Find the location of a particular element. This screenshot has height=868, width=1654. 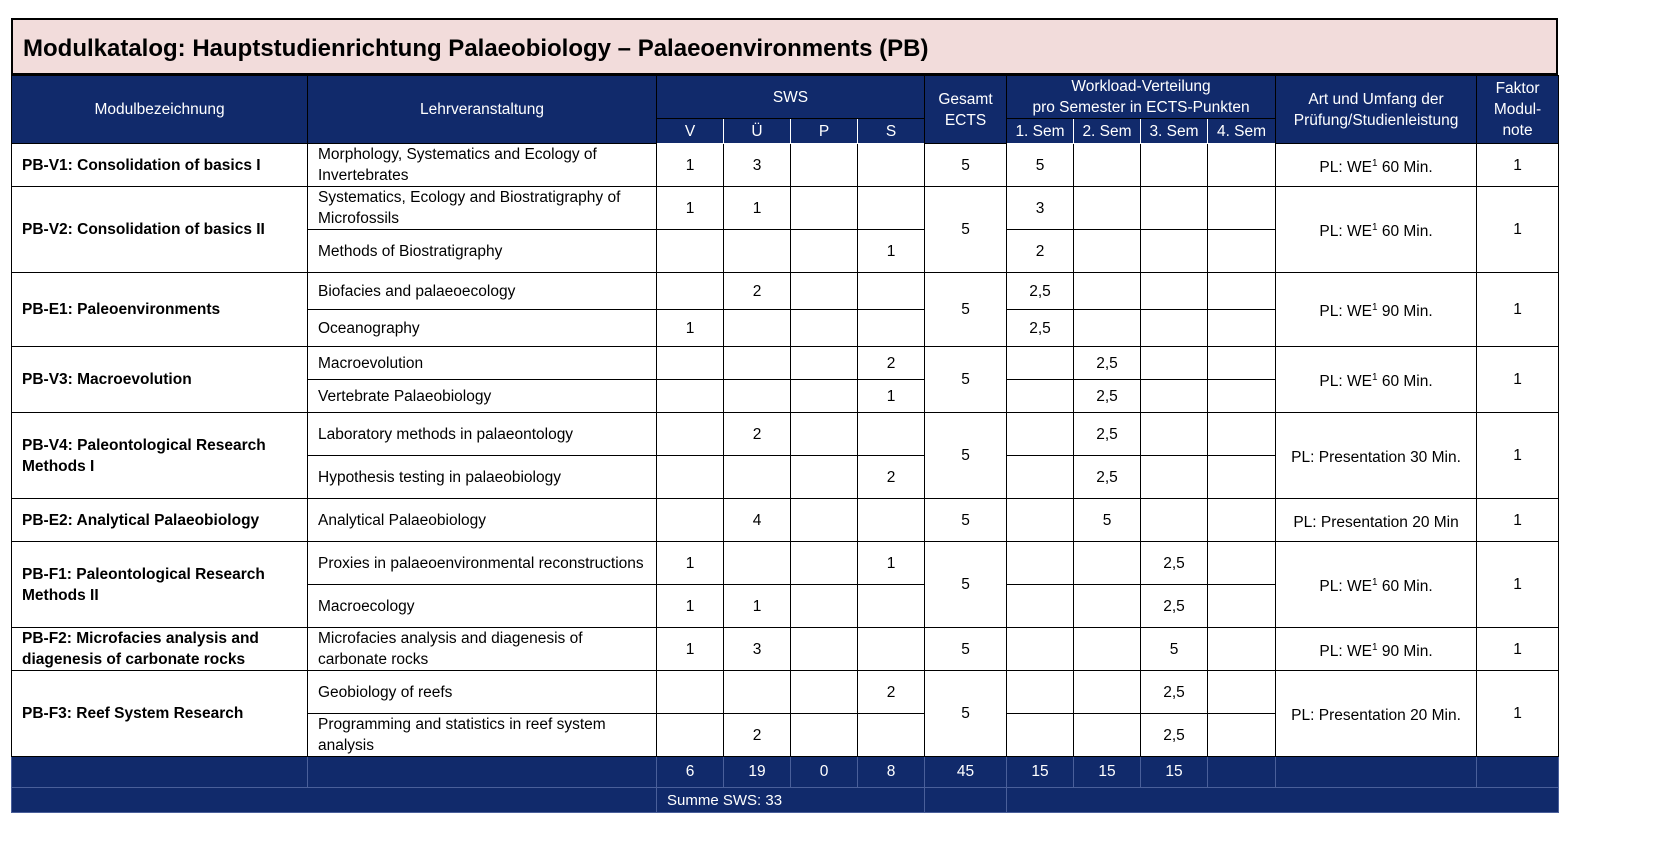

course-name: Macroecology is located at coordinates (482, 606).